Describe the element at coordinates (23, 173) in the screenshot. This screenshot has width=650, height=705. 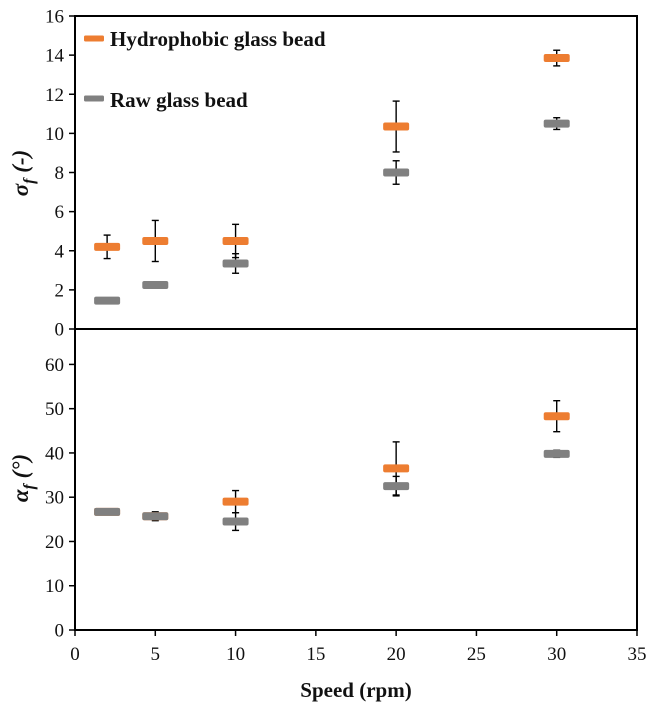
I see `top-y-axis-label: σf (-)` at that location.